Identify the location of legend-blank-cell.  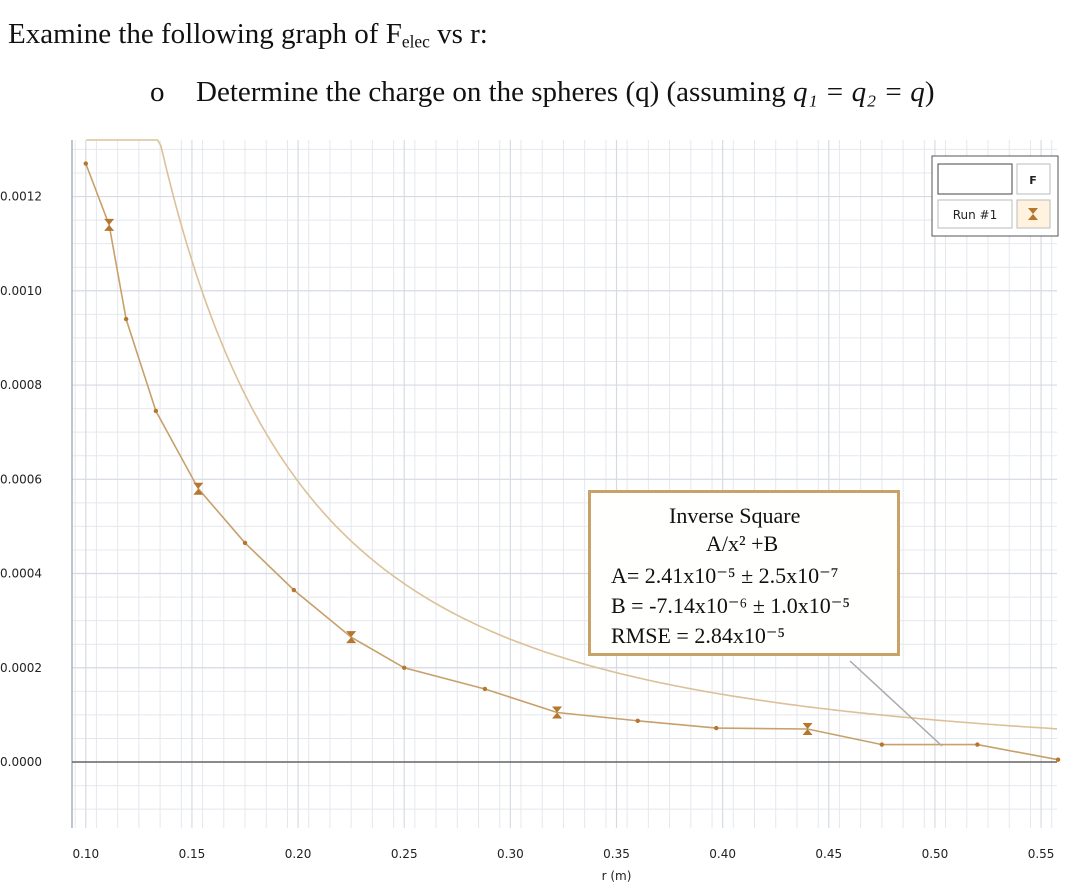
(975, 179).